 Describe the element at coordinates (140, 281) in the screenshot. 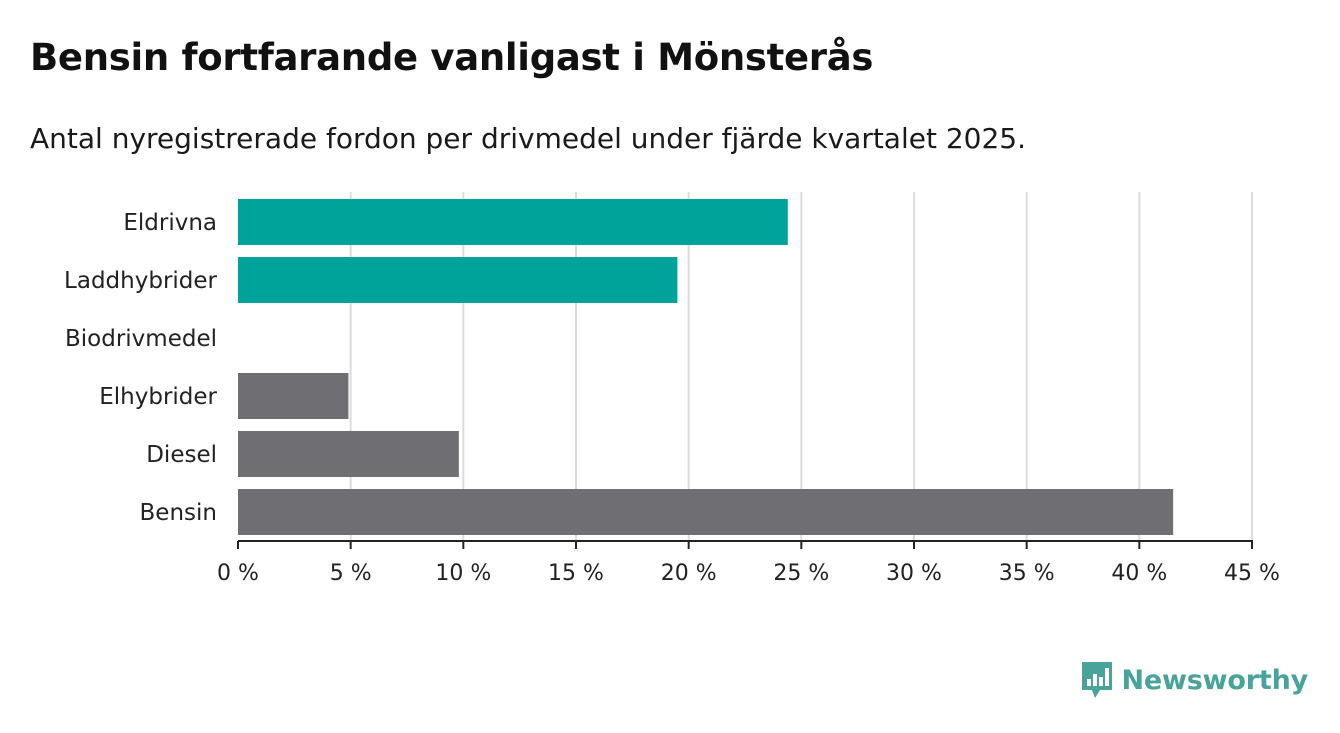

I see `category-label: Laddhybrider` at that location.